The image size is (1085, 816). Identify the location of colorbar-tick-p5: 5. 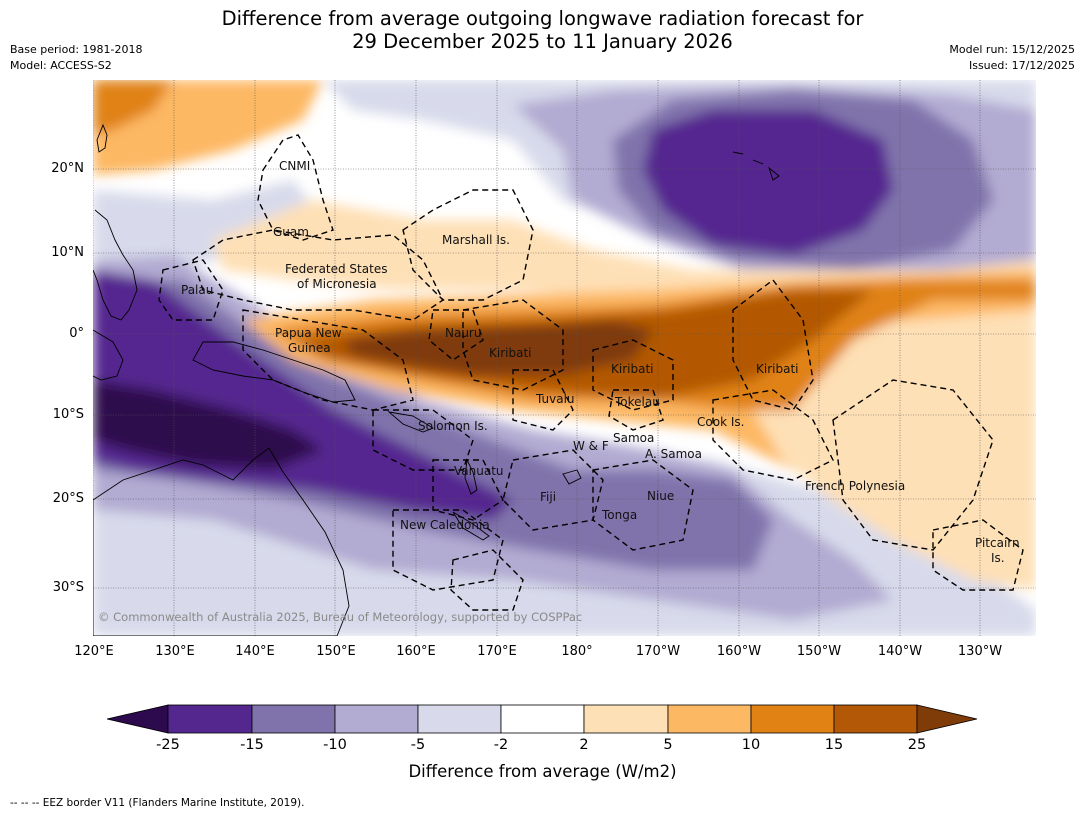
(668, 745).